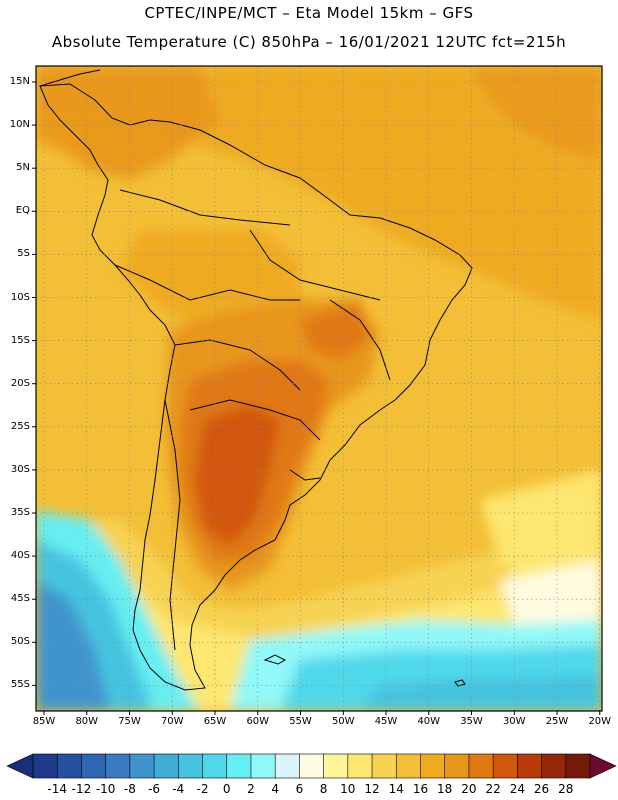 The image size is (618, 800). Describe the element at coordinates (603, 766) in the screenshot. I see `colorbar-high-arrow` at that location.